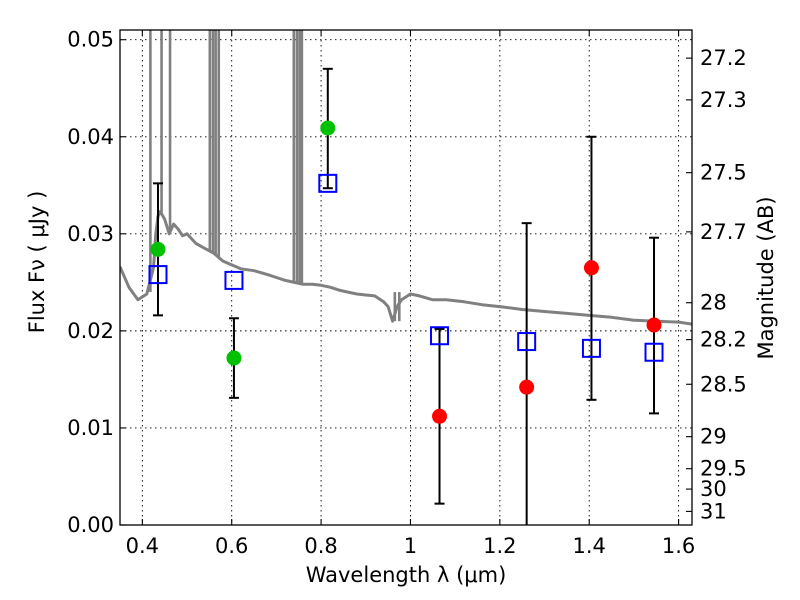 The image size is (800, 600). Describe the element at coordinates (37, 262) in the screenshot. I see `y-axis-label-left: Flux Fν ( μJy )` at that location.